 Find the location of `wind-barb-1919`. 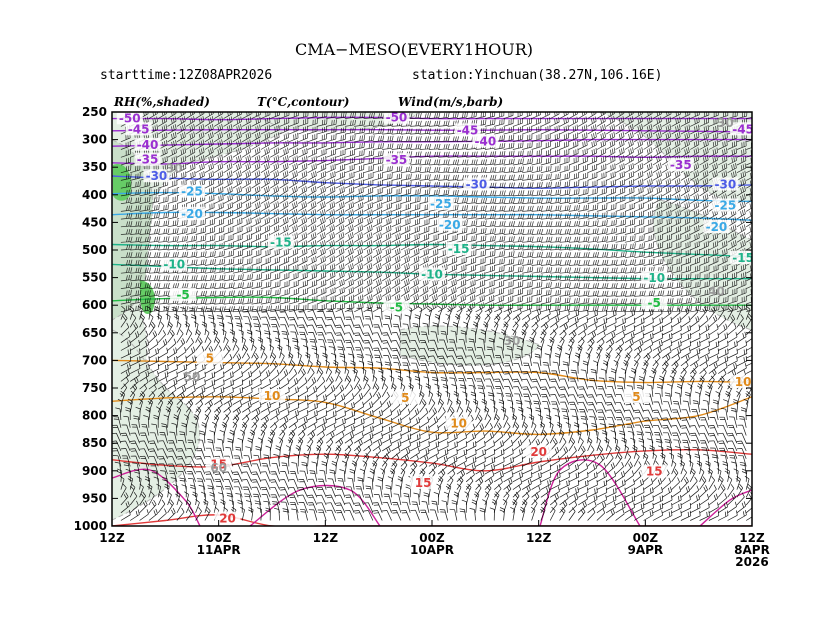

wind-barb-1919 is located at coordinates (462, 200).